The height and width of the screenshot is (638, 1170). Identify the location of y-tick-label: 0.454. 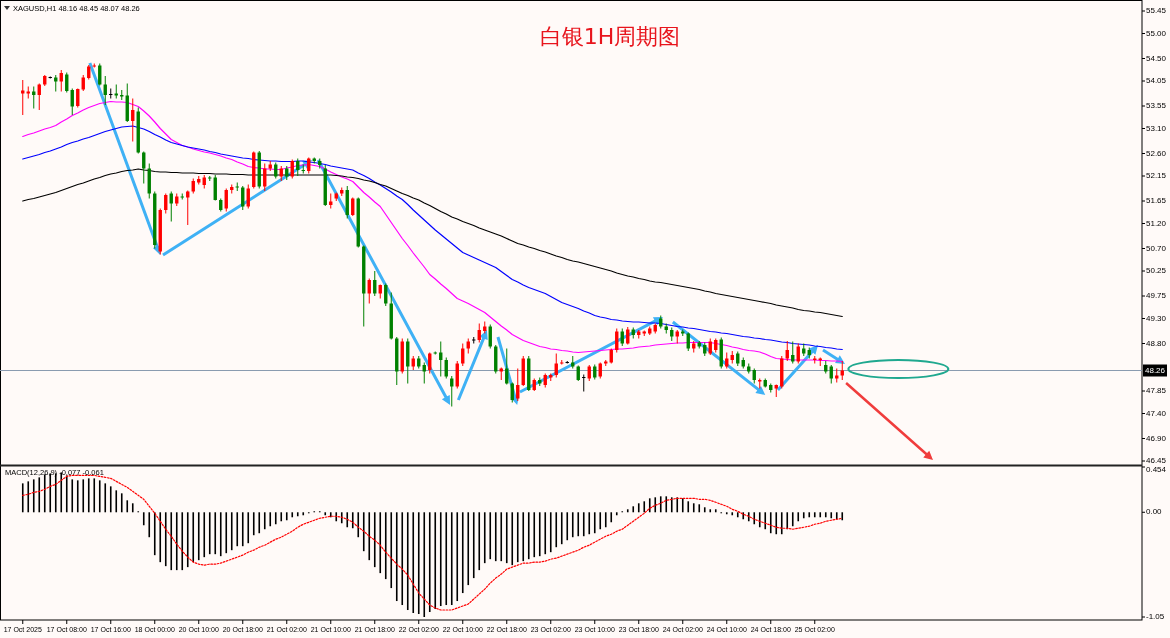
(1156, 470).